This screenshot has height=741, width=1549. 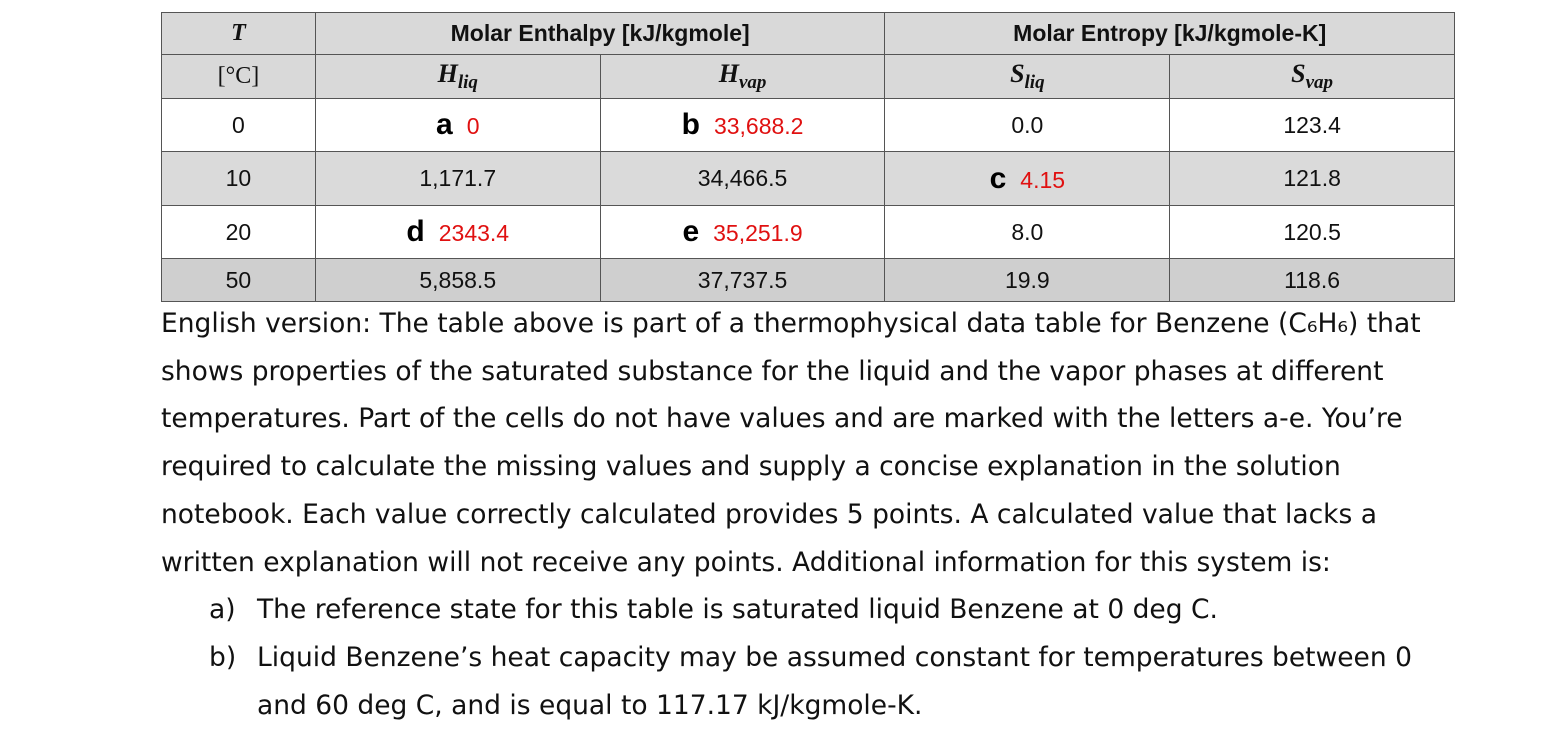 What do you see at coordinates (238, 125) in the screenshot?
I see `cell: 0` at bounding box center [238, 125].